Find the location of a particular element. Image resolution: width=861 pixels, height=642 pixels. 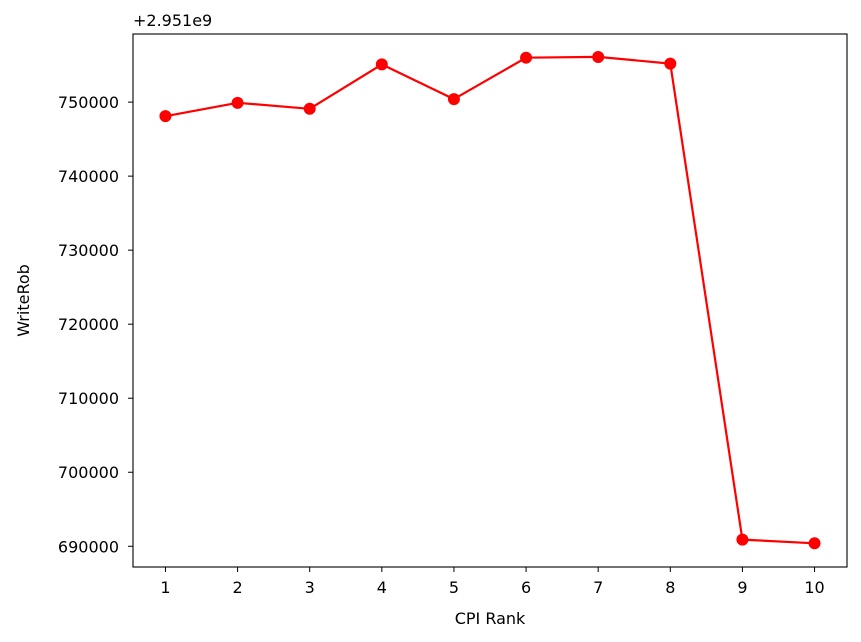

y-tick-label: 700000 is located at coordinates (88, 472).